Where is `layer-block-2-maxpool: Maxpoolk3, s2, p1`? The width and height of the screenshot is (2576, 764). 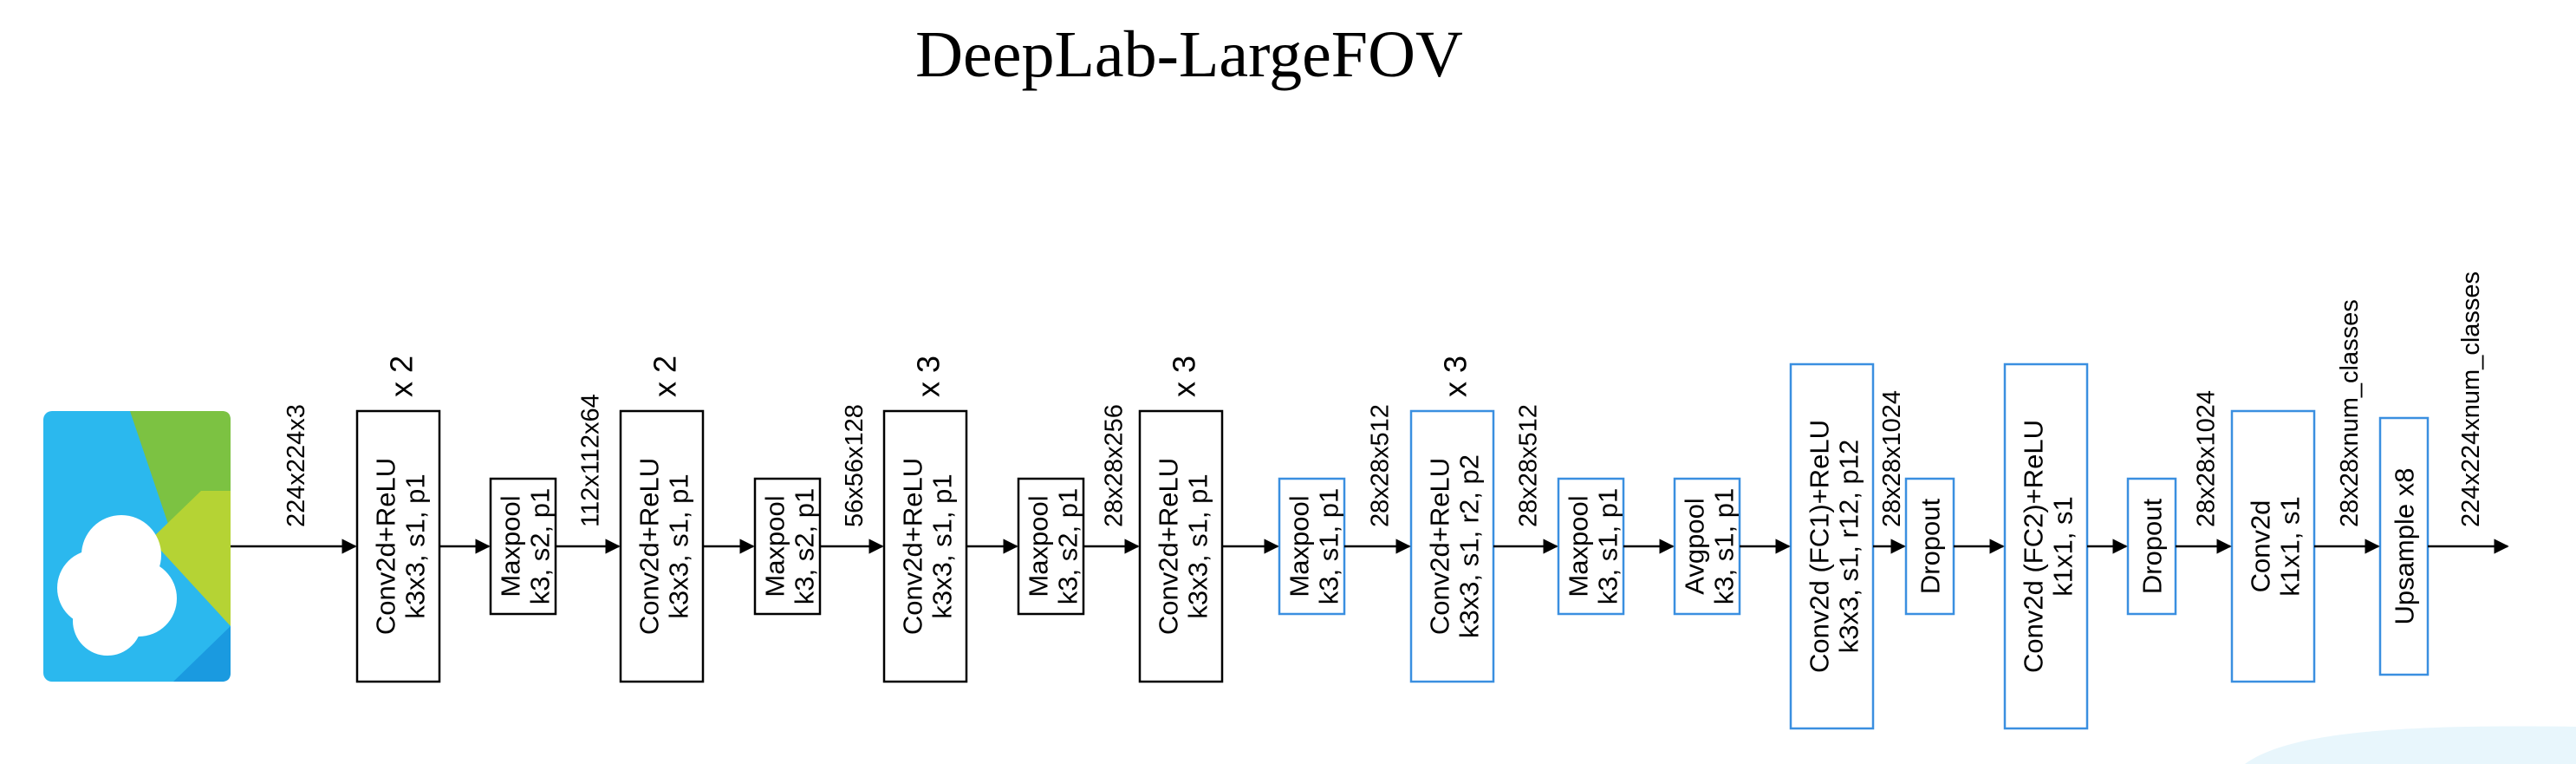 layer-block-2-maxpool: Maxpoolk3, s2, p1 is located at coordinates (523, 546).